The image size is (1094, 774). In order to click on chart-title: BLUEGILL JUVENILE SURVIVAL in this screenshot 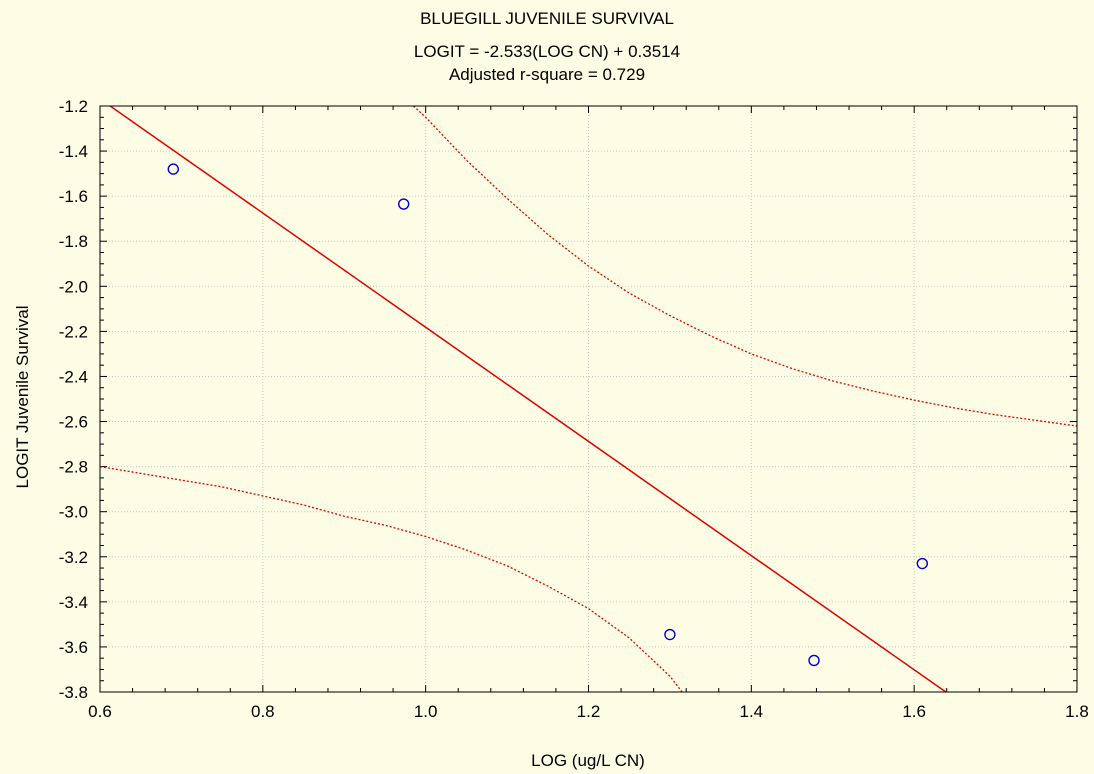, I will do `click(547, 18)`.